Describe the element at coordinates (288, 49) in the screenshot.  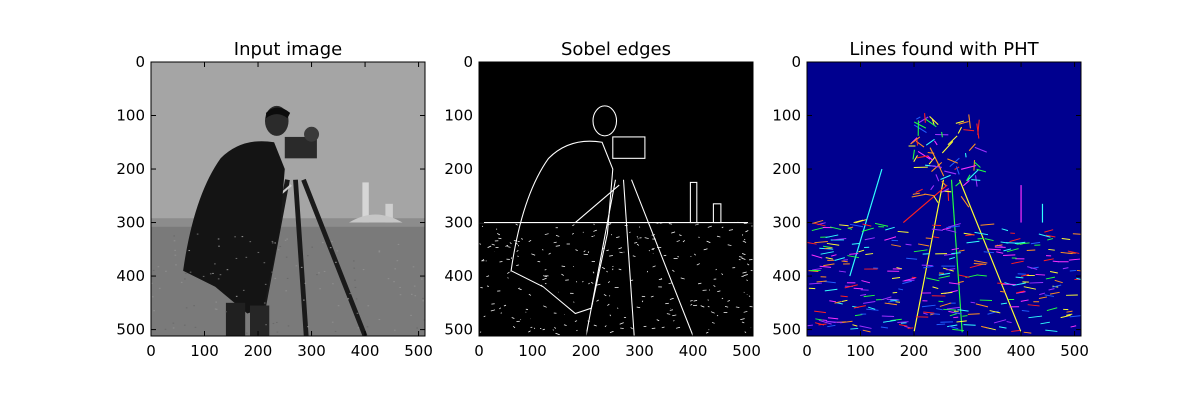
I see `panel-title: Input image` at that location.